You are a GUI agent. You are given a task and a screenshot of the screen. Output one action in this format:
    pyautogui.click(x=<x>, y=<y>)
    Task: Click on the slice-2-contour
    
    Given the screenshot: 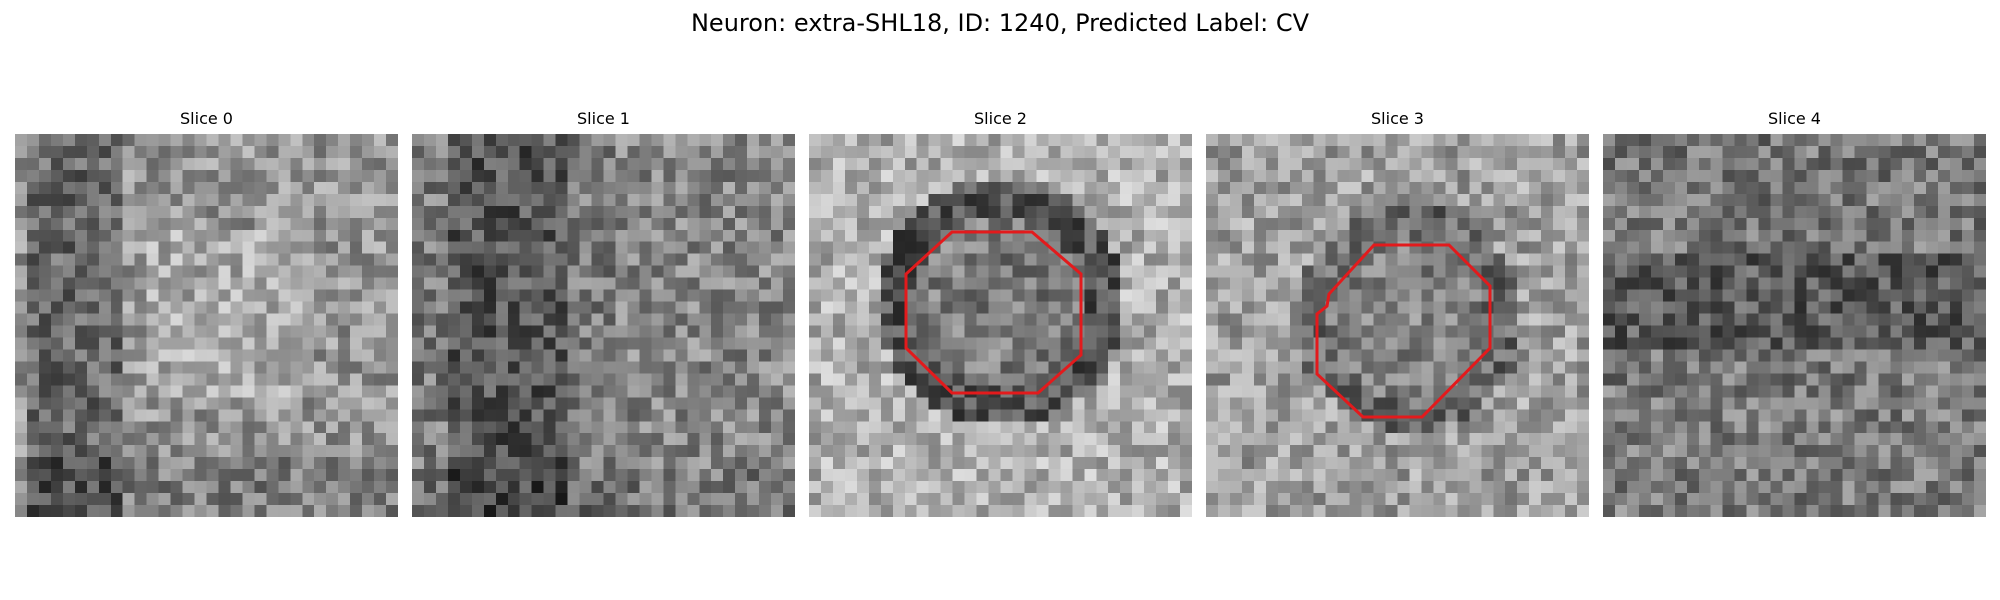 What is the action you would take?
    pyautogui.click(x=993, y=312)
    